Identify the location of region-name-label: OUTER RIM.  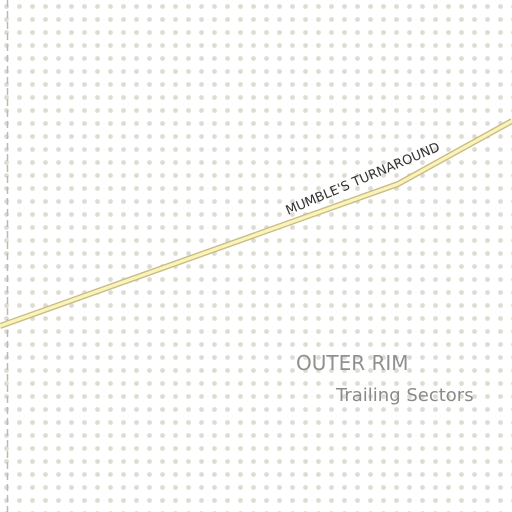
(352, 363).